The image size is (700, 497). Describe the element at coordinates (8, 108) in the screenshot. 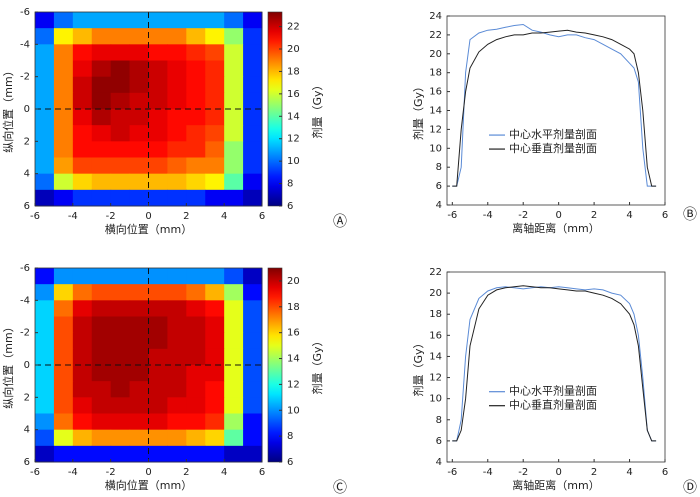

I see `y-axis-label: 纵向位置（mm）` at that location.